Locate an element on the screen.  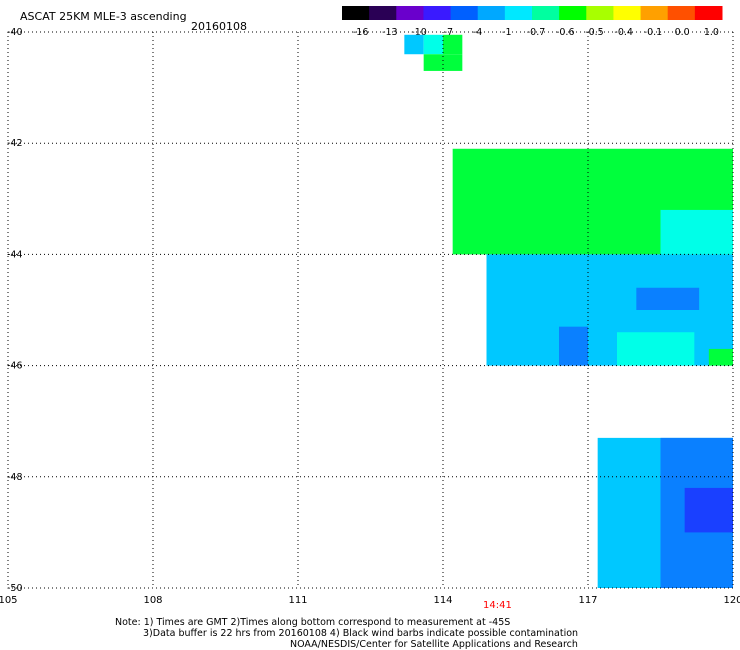
product-title: ASCAT 25KM MLE-3 ascending is located at coordinates (103, 16).